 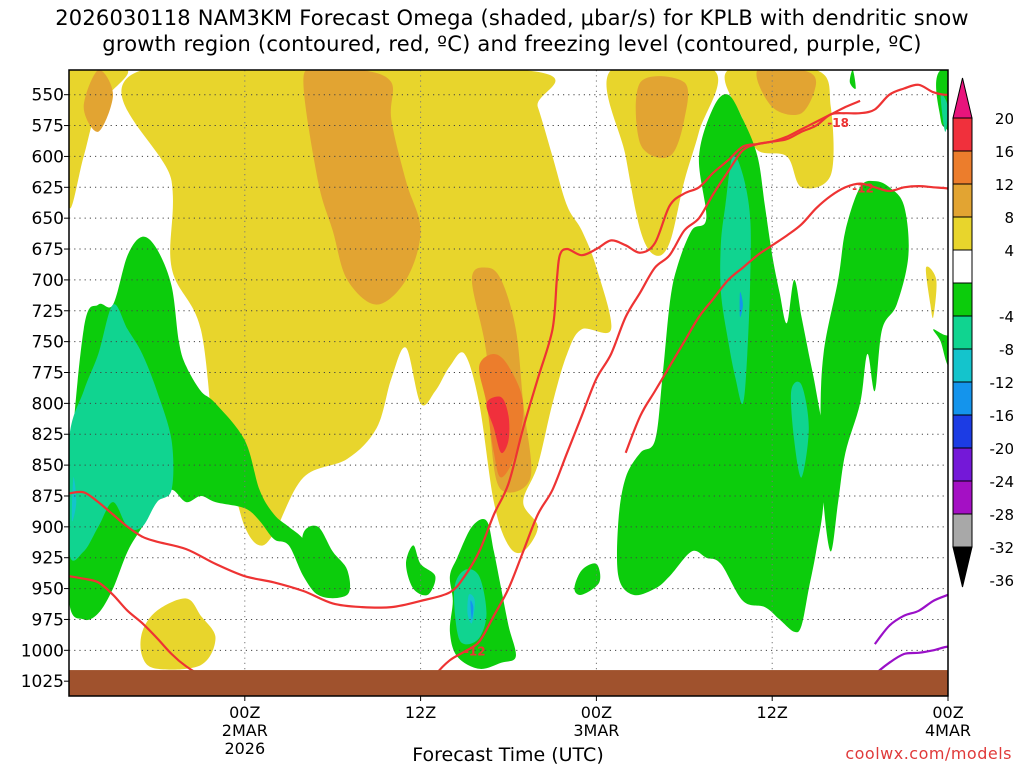 I want to click on y-tick-label-925: 925, so click(x=48, y=559).